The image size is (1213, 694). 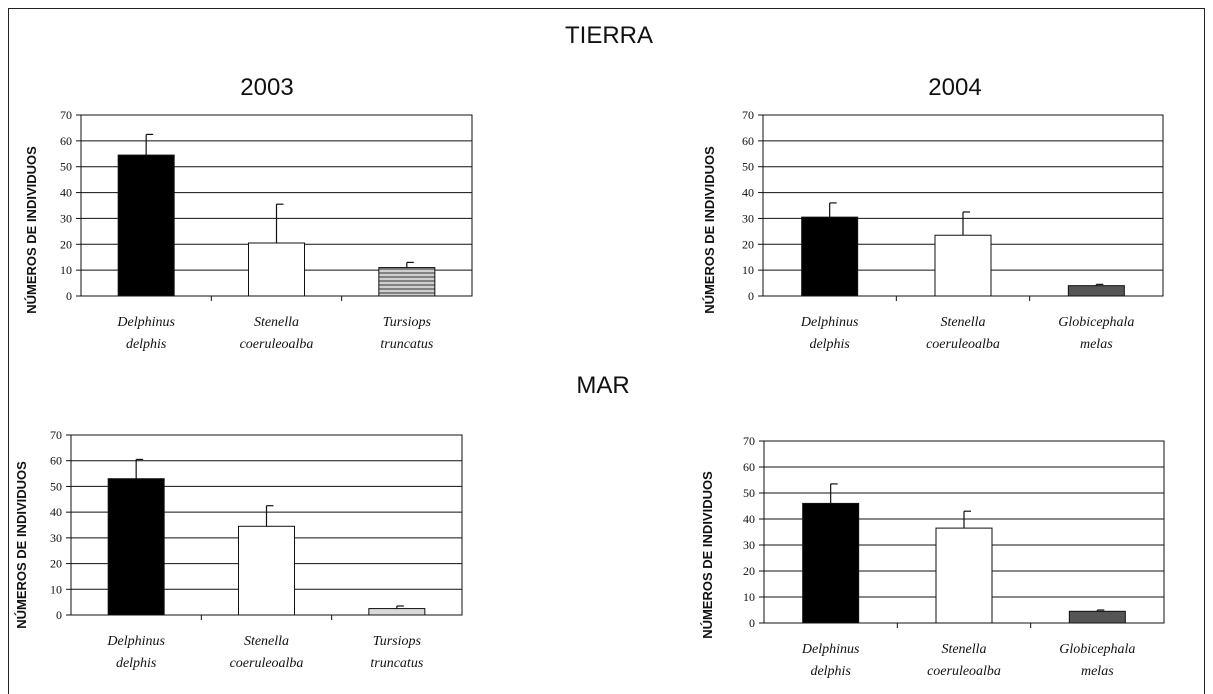 What do you see at coordinates (955, 87) in the screenshot?
I see `year-title-2004: 2004` at bounding box center [955, 87].